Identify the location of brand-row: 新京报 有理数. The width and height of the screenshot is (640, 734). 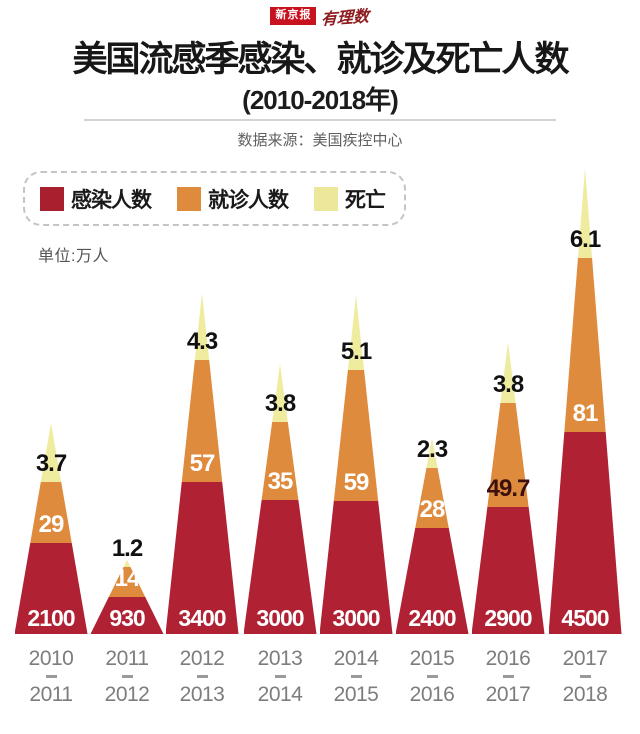
(320, 16).